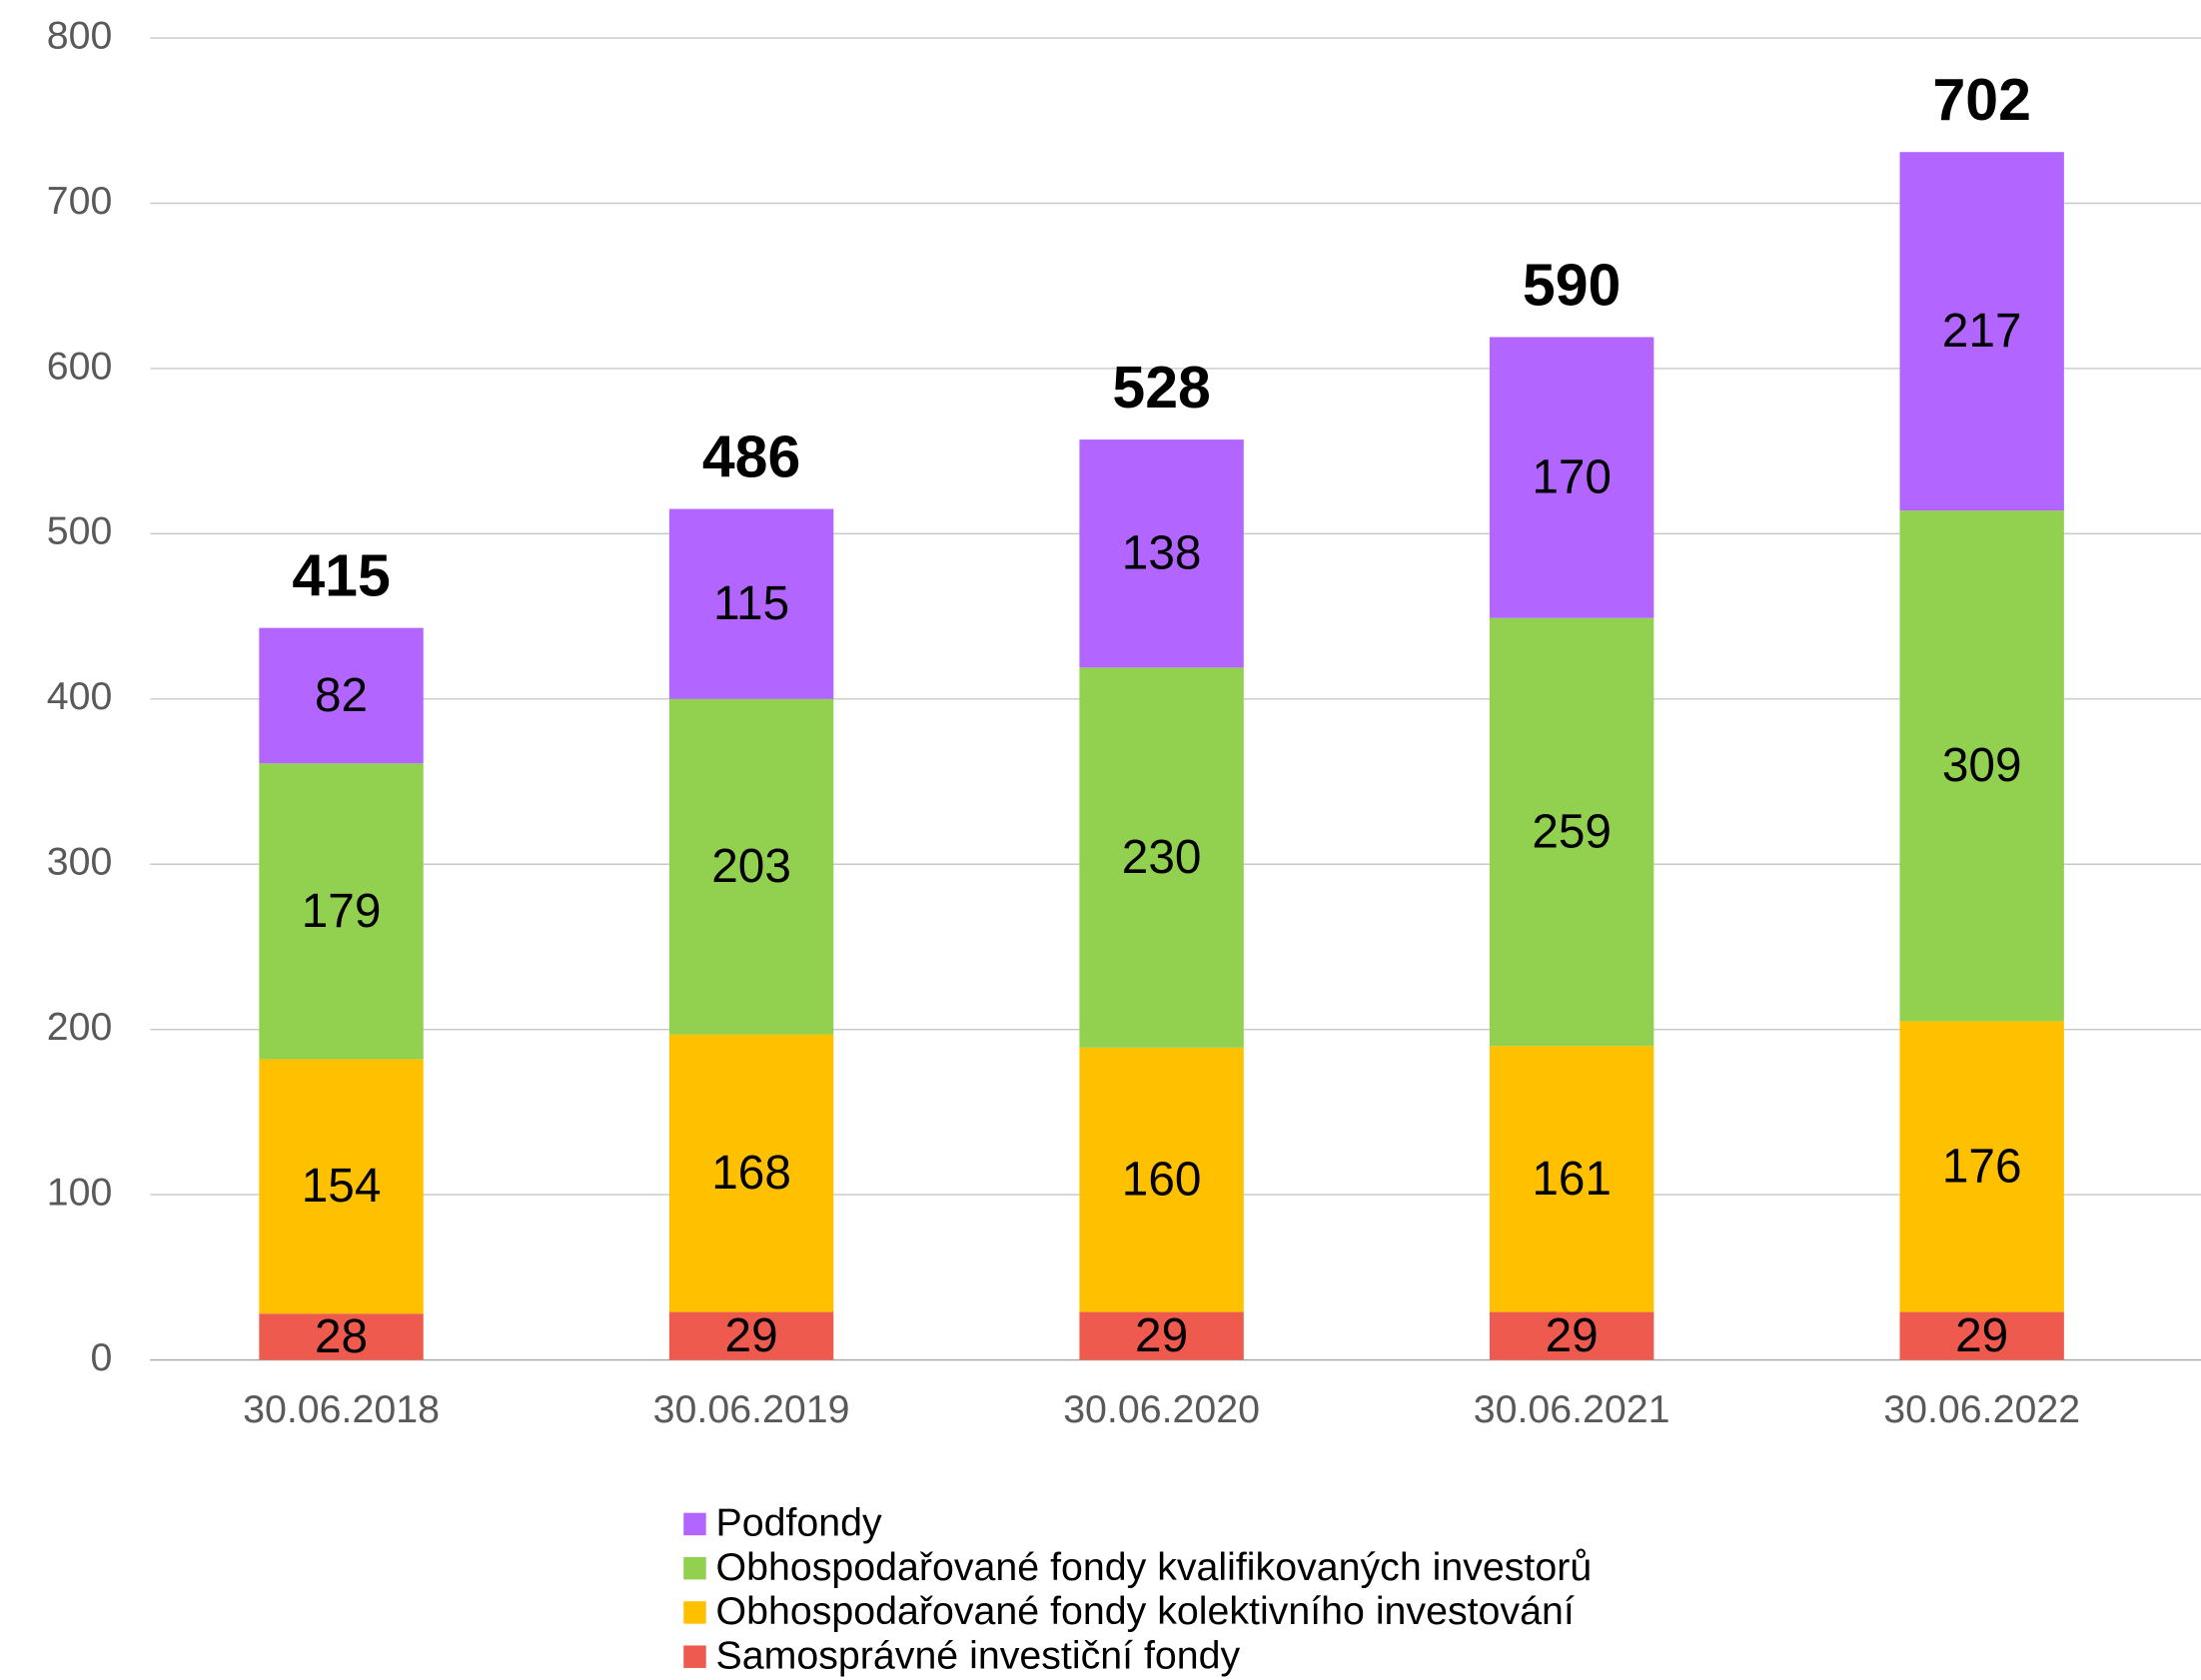  I want to click on value-label: 161, so click(1572, 1179).